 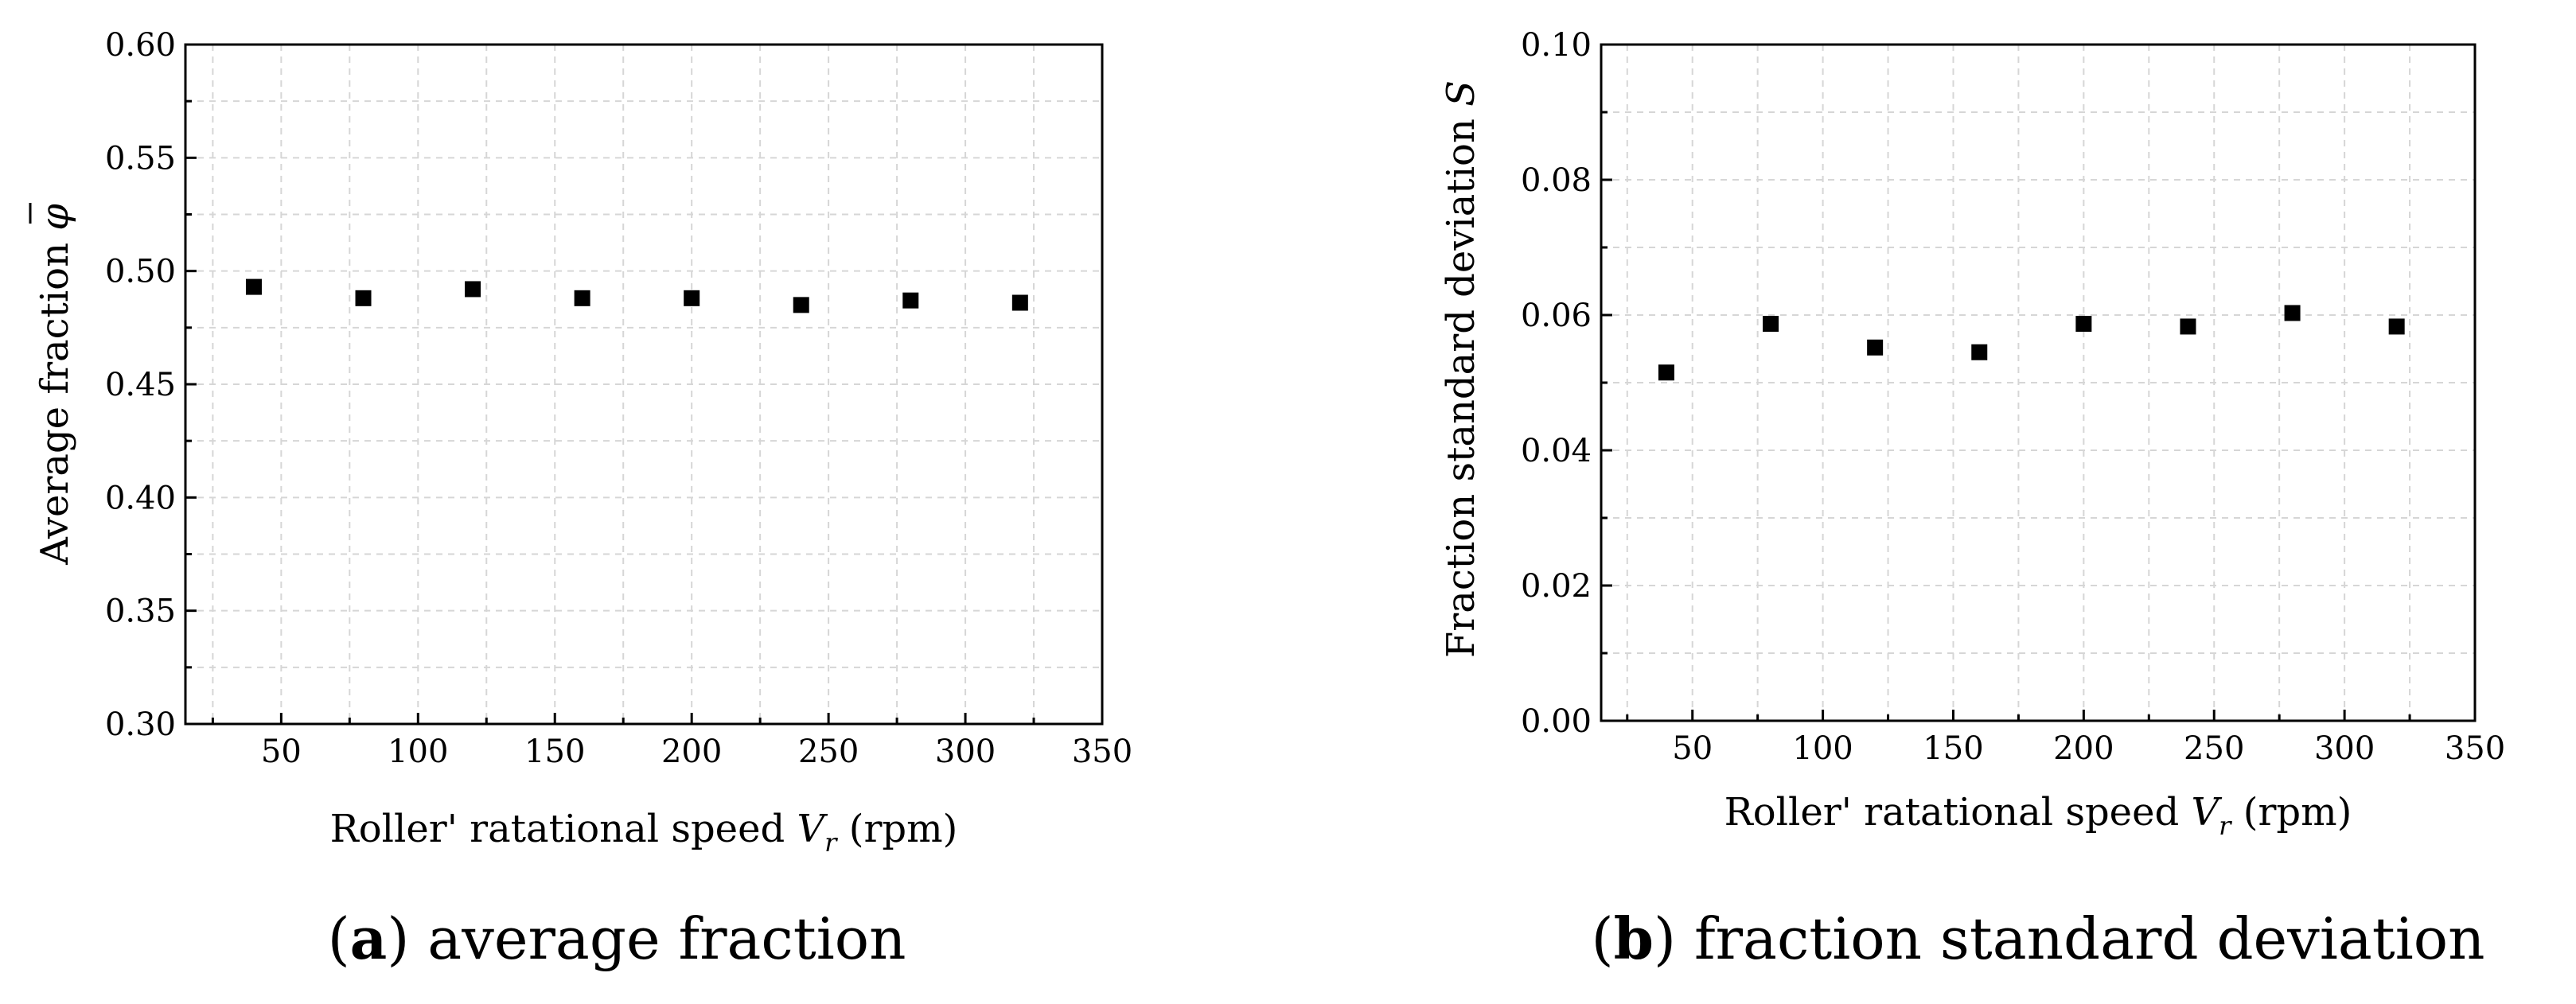 I want to click on x-tick-label-b: 350, so click(x=2475, y=749).